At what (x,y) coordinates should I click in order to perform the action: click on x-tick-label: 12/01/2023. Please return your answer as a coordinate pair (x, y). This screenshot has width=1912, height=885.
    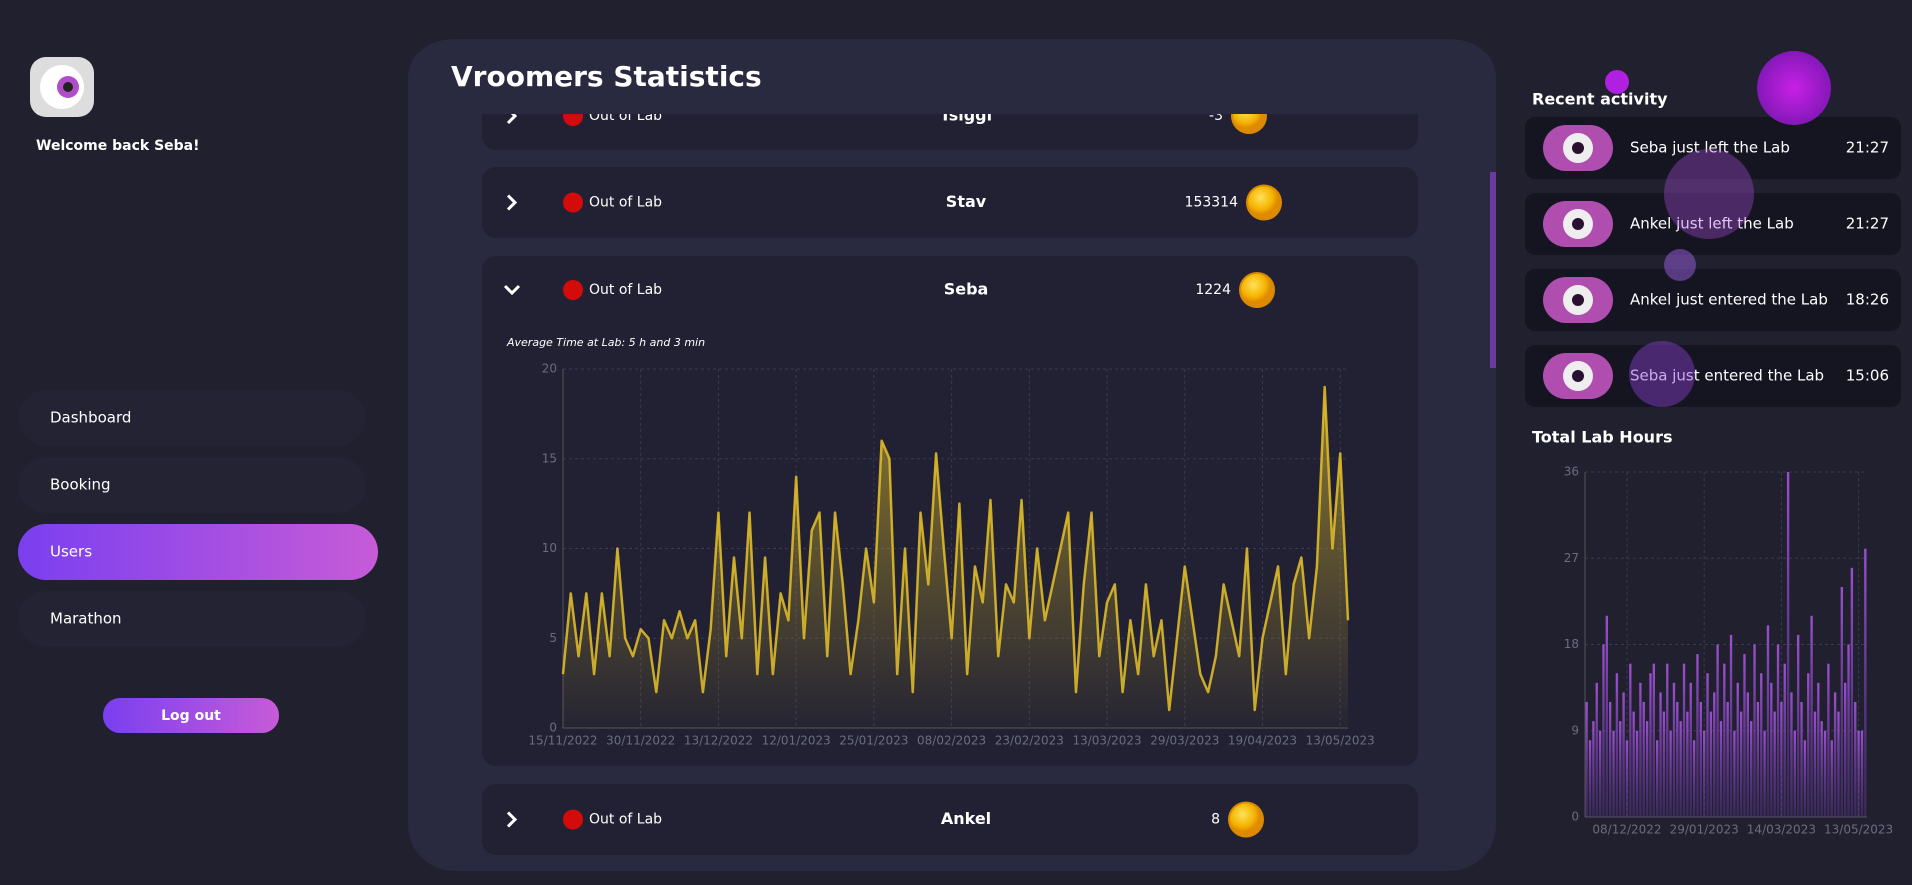
    Looking at the image, I should click on (796, 741).